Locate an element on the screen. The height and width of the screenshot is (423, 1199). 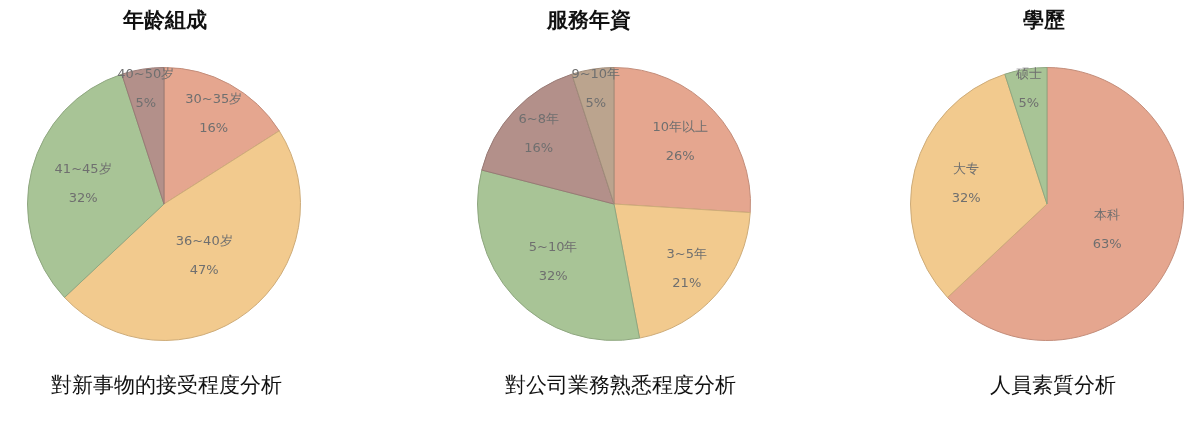
slice-label: 10年以上 is located at coordinates (680, 127).